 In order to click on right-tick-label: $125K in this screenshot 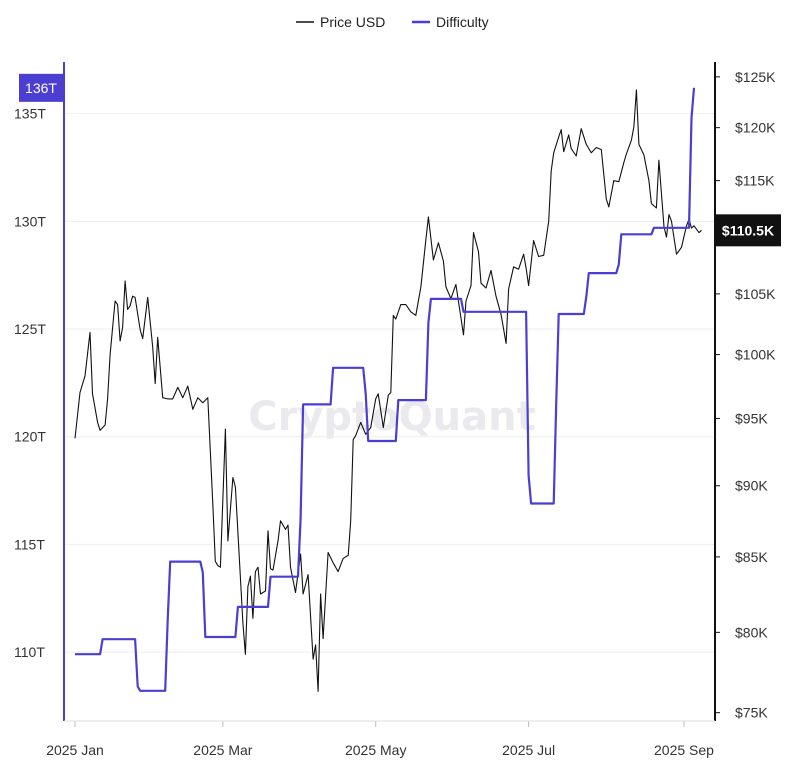, I will do `click(755, 77)`.